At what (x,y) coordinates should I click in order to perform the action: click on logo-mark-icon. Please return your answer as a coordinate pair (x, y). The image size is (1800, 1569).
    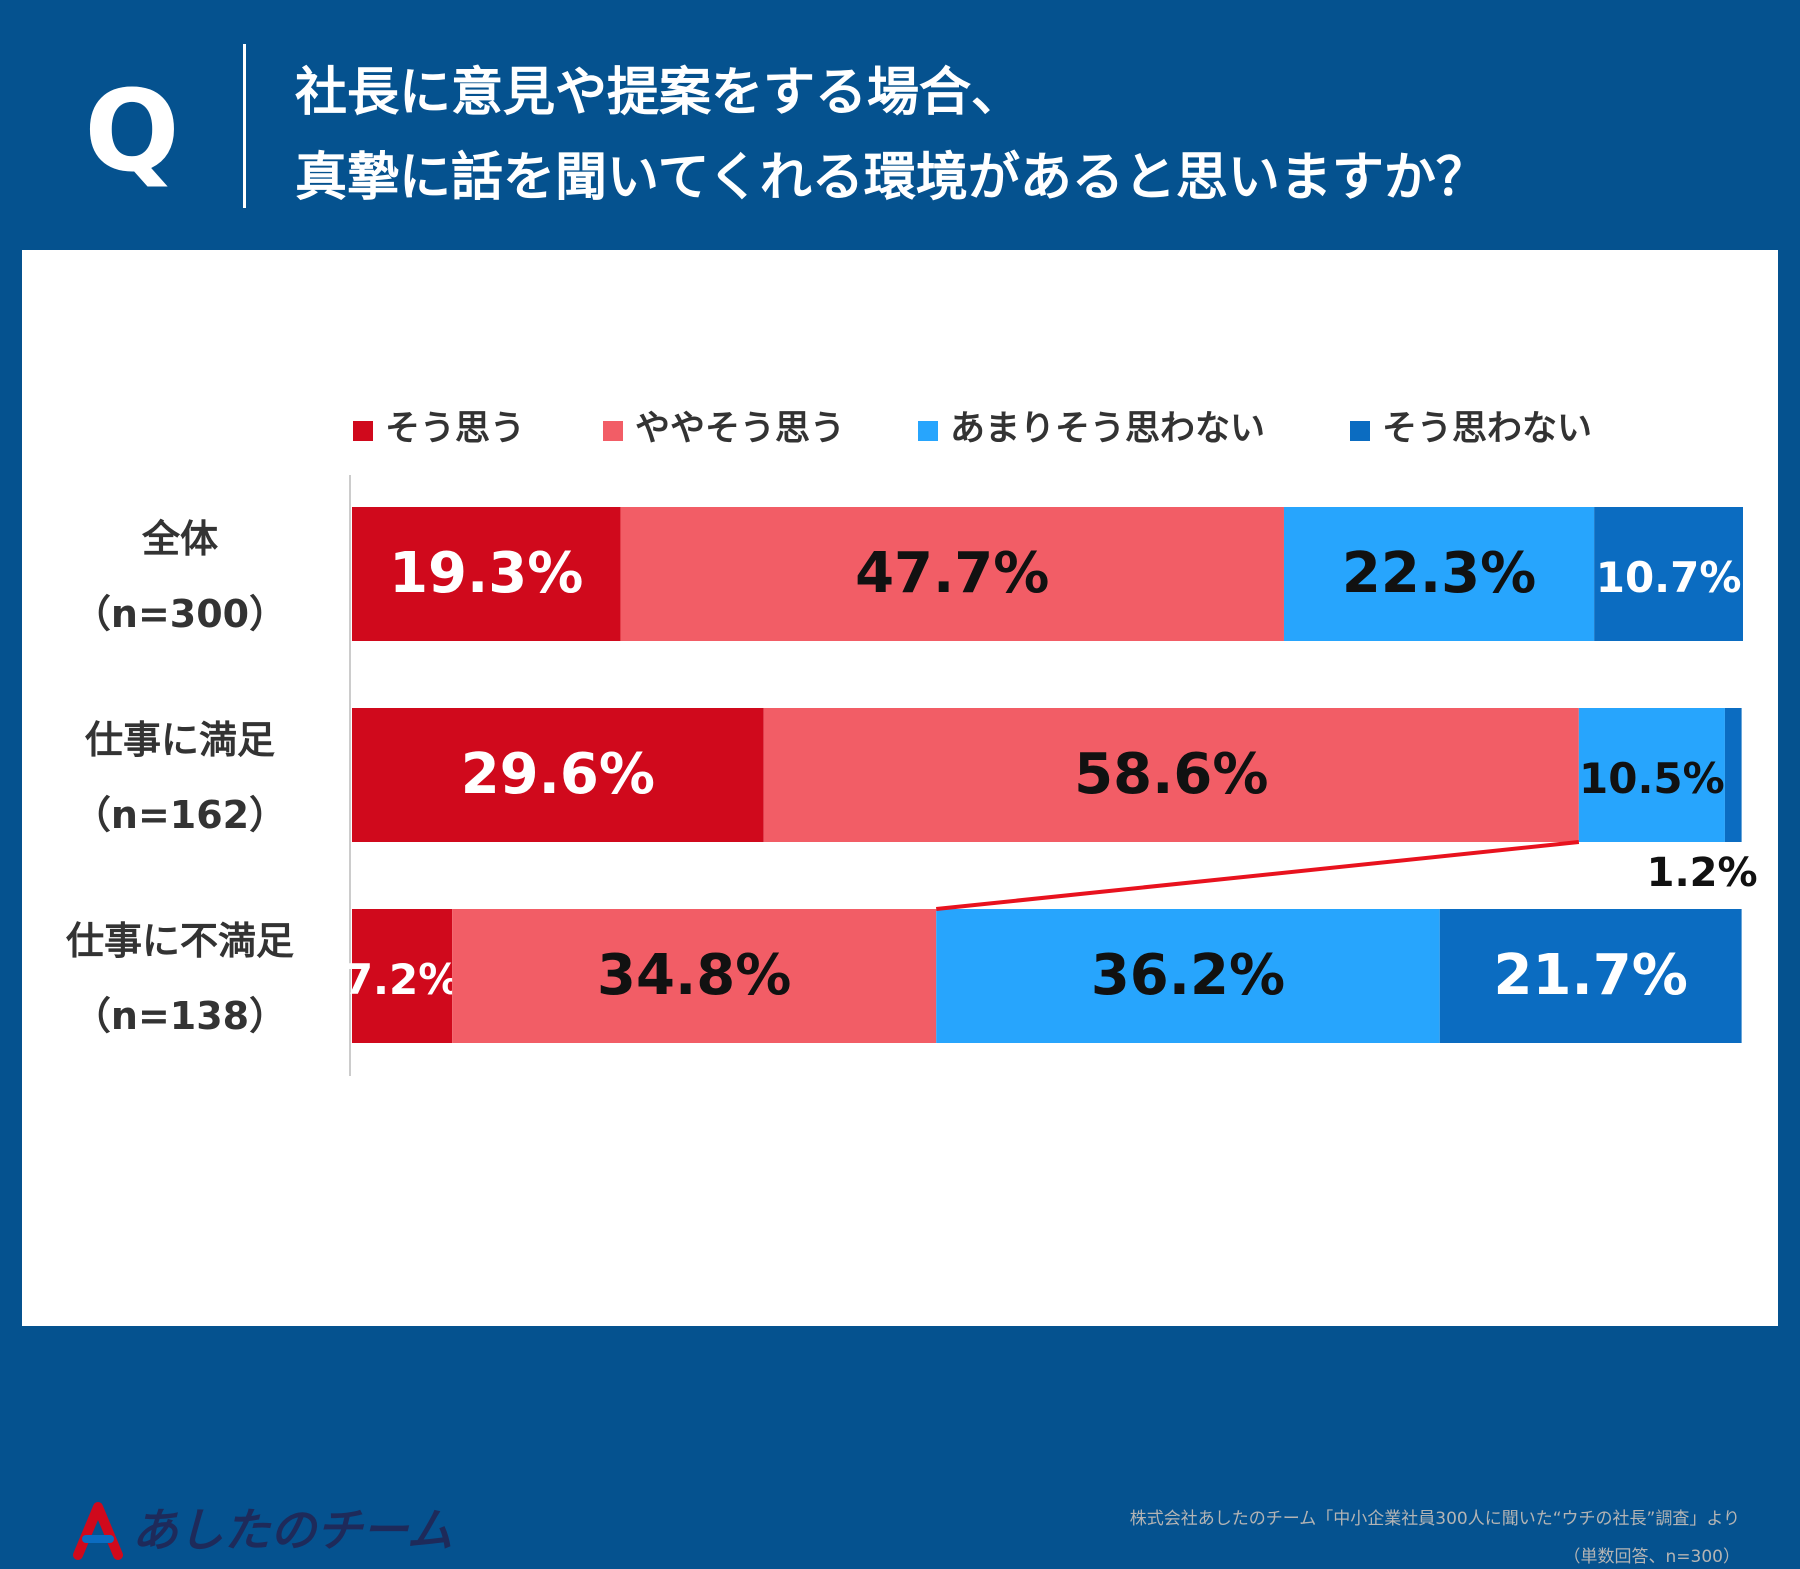
    Looking at the image, I should click on (98, 1531).